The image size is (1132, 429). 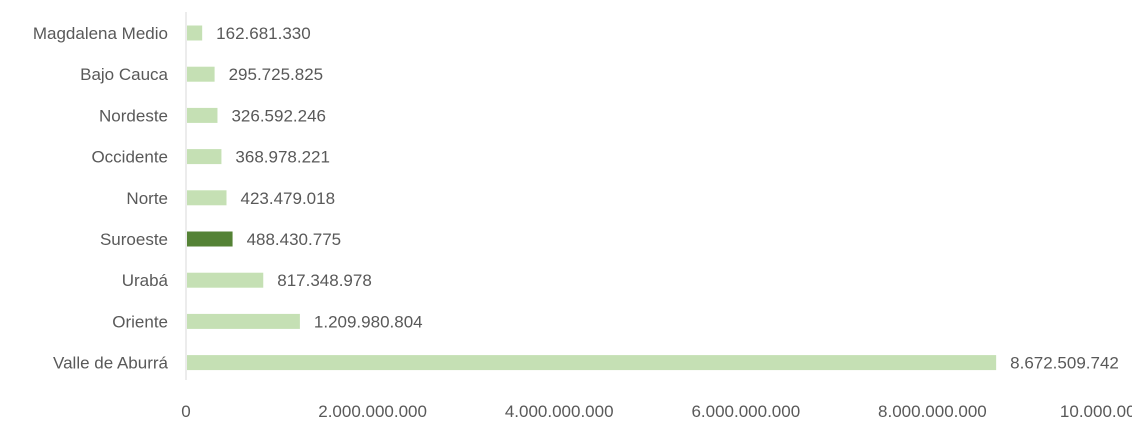 What do you see at coordinates (932, 411) in the screenshot?
I see `x-tick-label: 8.000.000.000` at bounding box center [932, 411].